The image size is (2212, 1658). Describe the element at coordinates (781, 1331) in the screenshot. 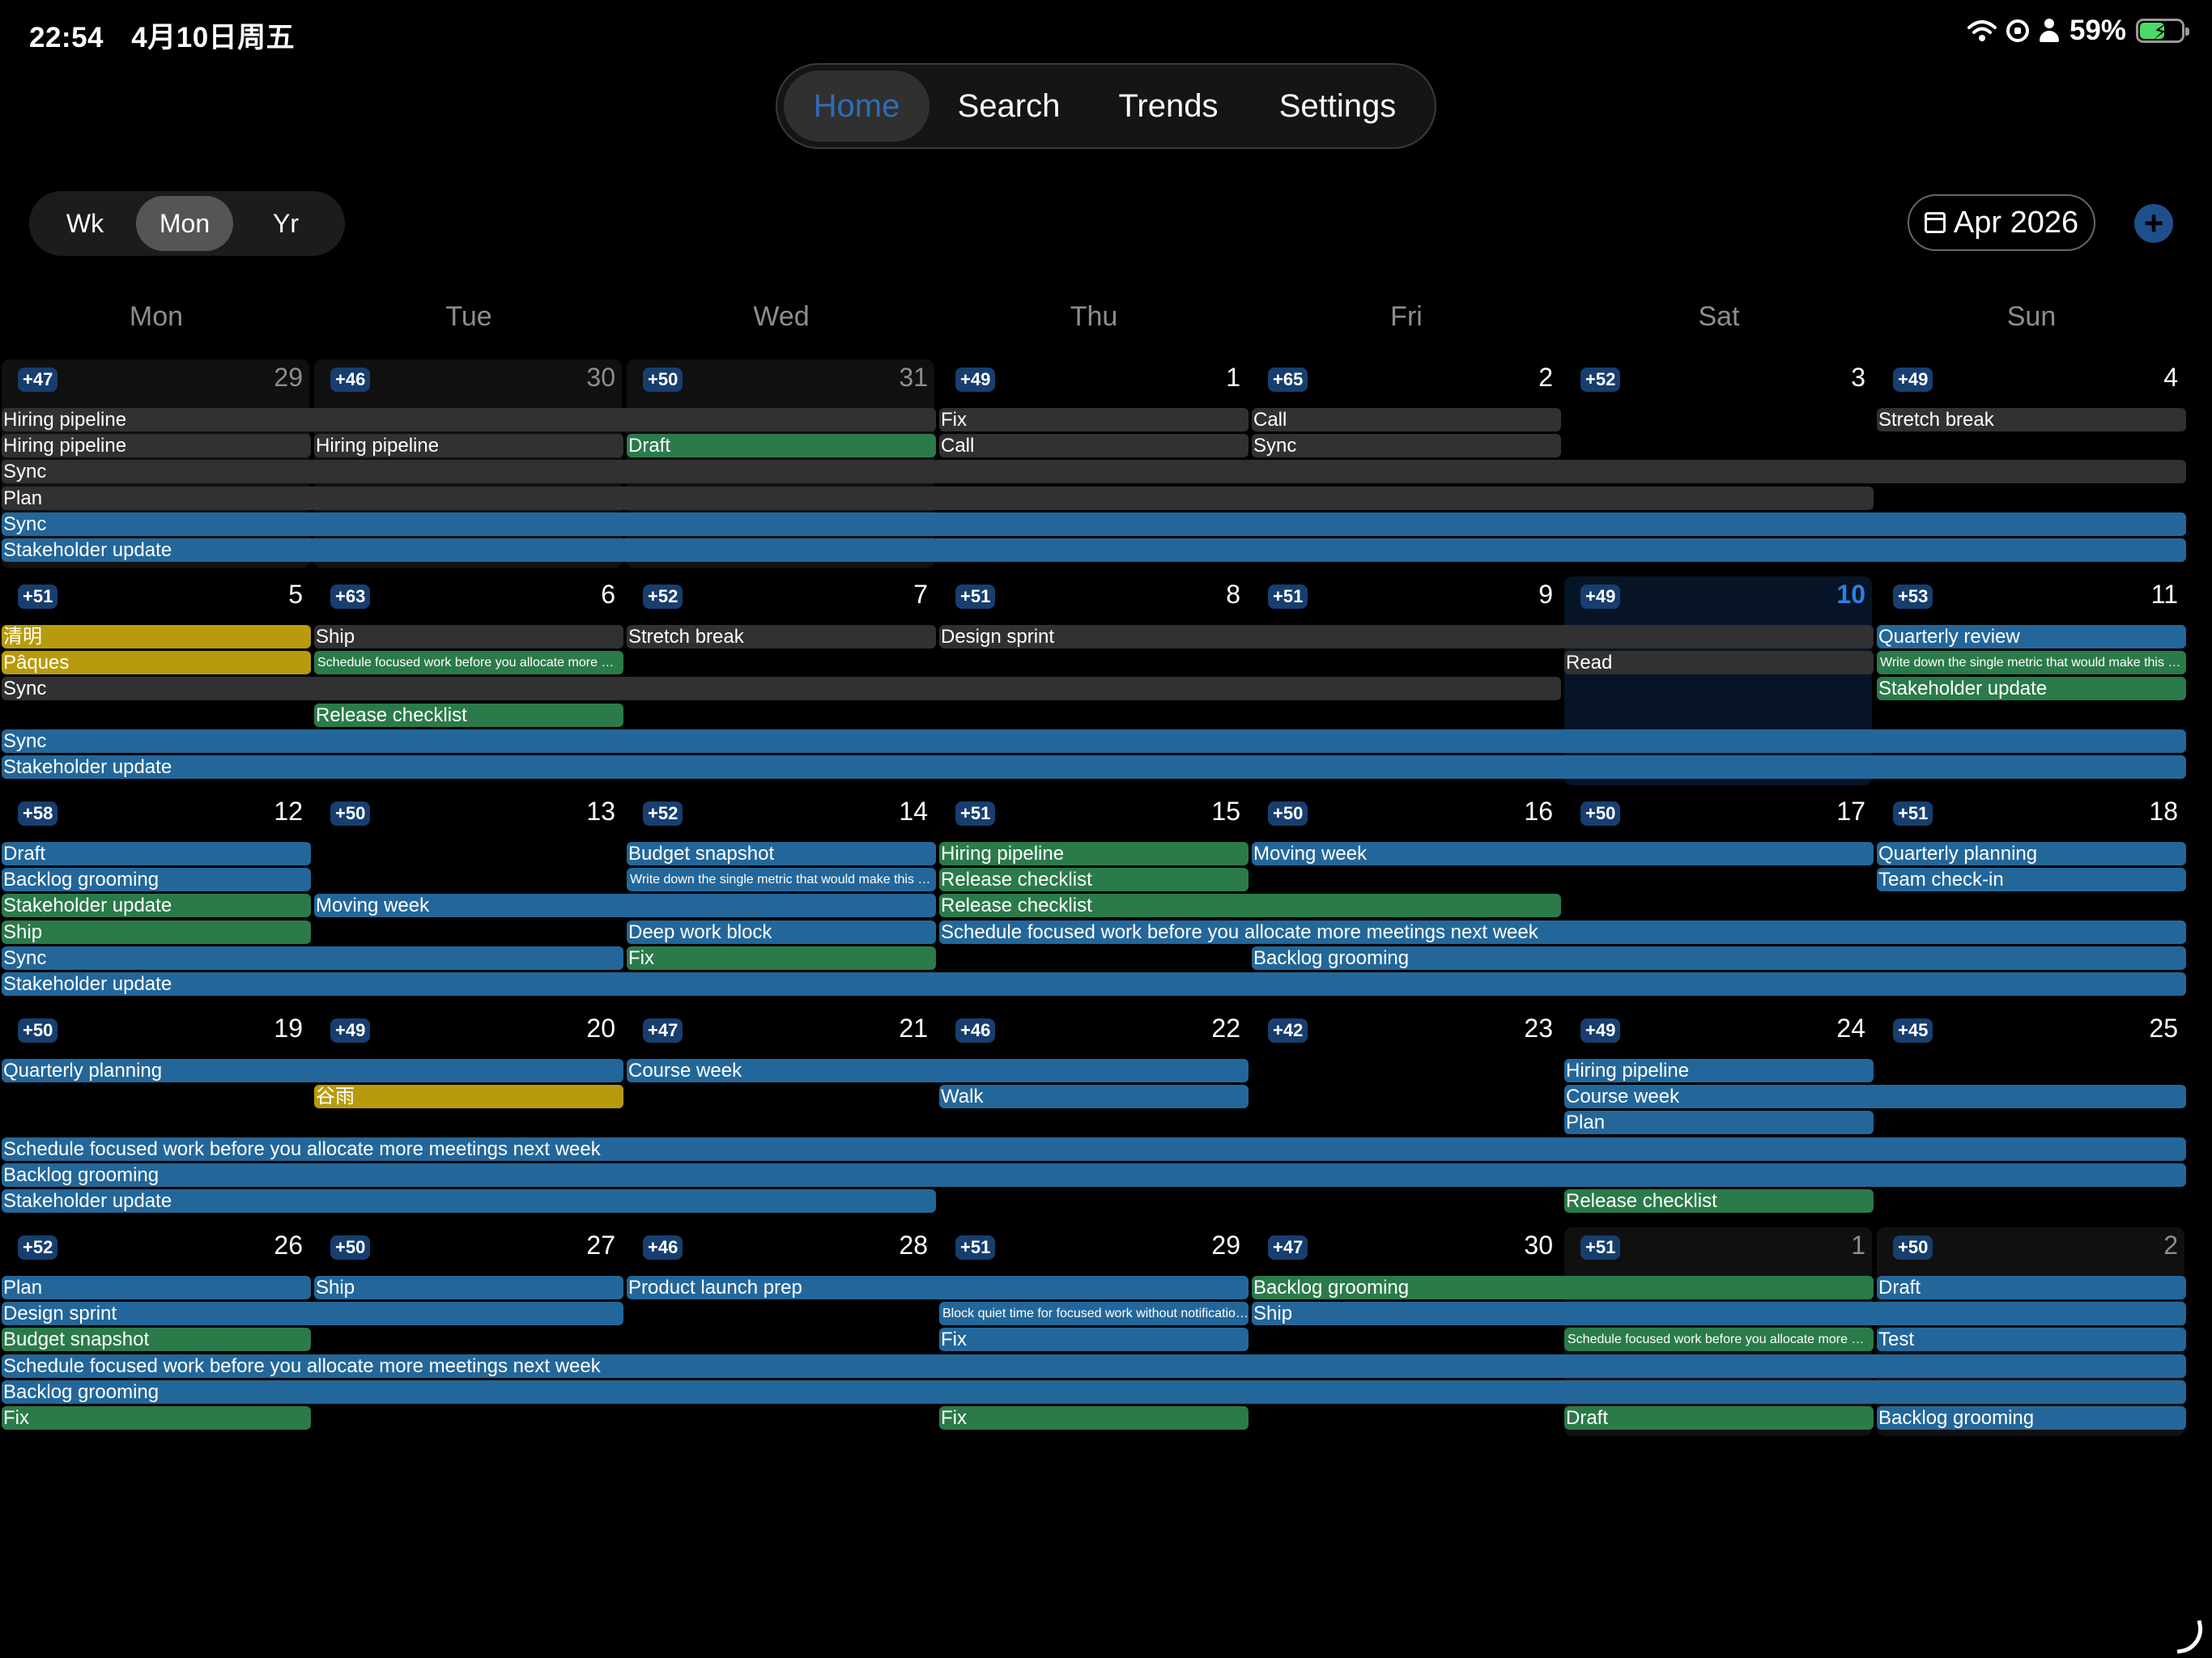

I see `day-cell: +46 28` at that location.